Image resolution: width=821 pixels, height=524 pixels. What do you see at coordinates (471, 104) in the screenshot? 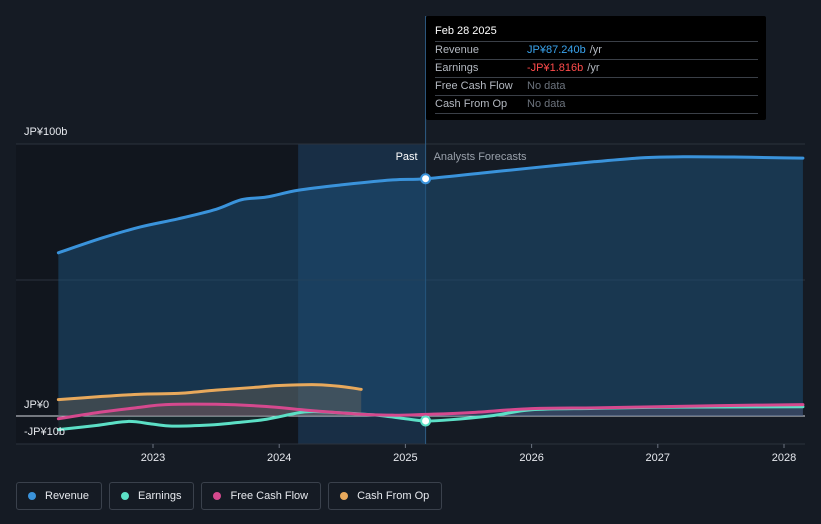
I see `tooltip-label: Cash From Op` at bounding box center [471, 104].